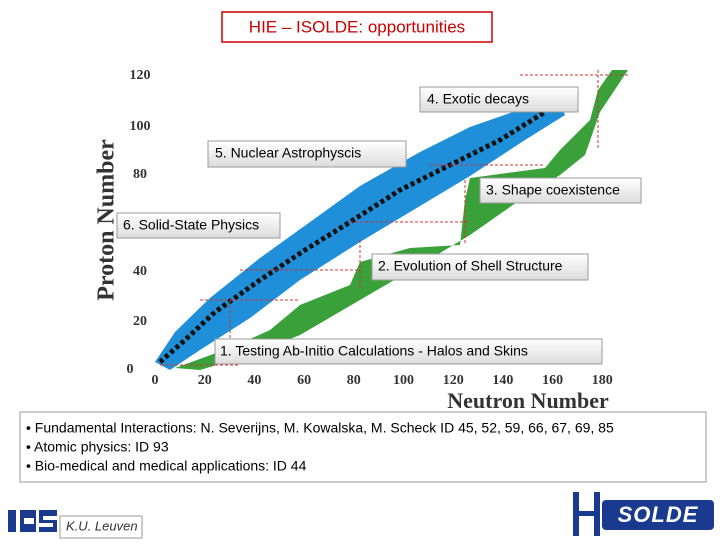  What do you see at coordinates (403, 380) in the screenshot?
I see `x-tick-label: 100` at bounding box center [403, 380].